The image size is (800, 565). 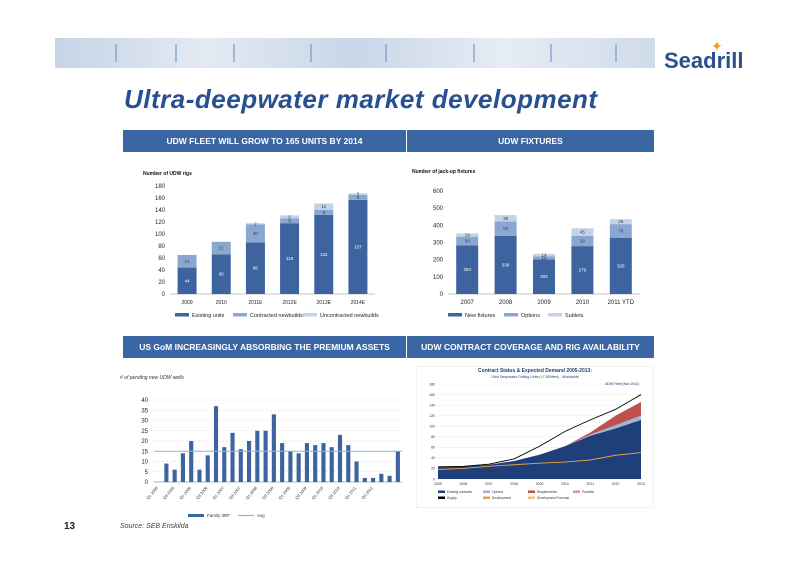 I want to click on x-tick-label: 2012E, so click(x=289, y=303).